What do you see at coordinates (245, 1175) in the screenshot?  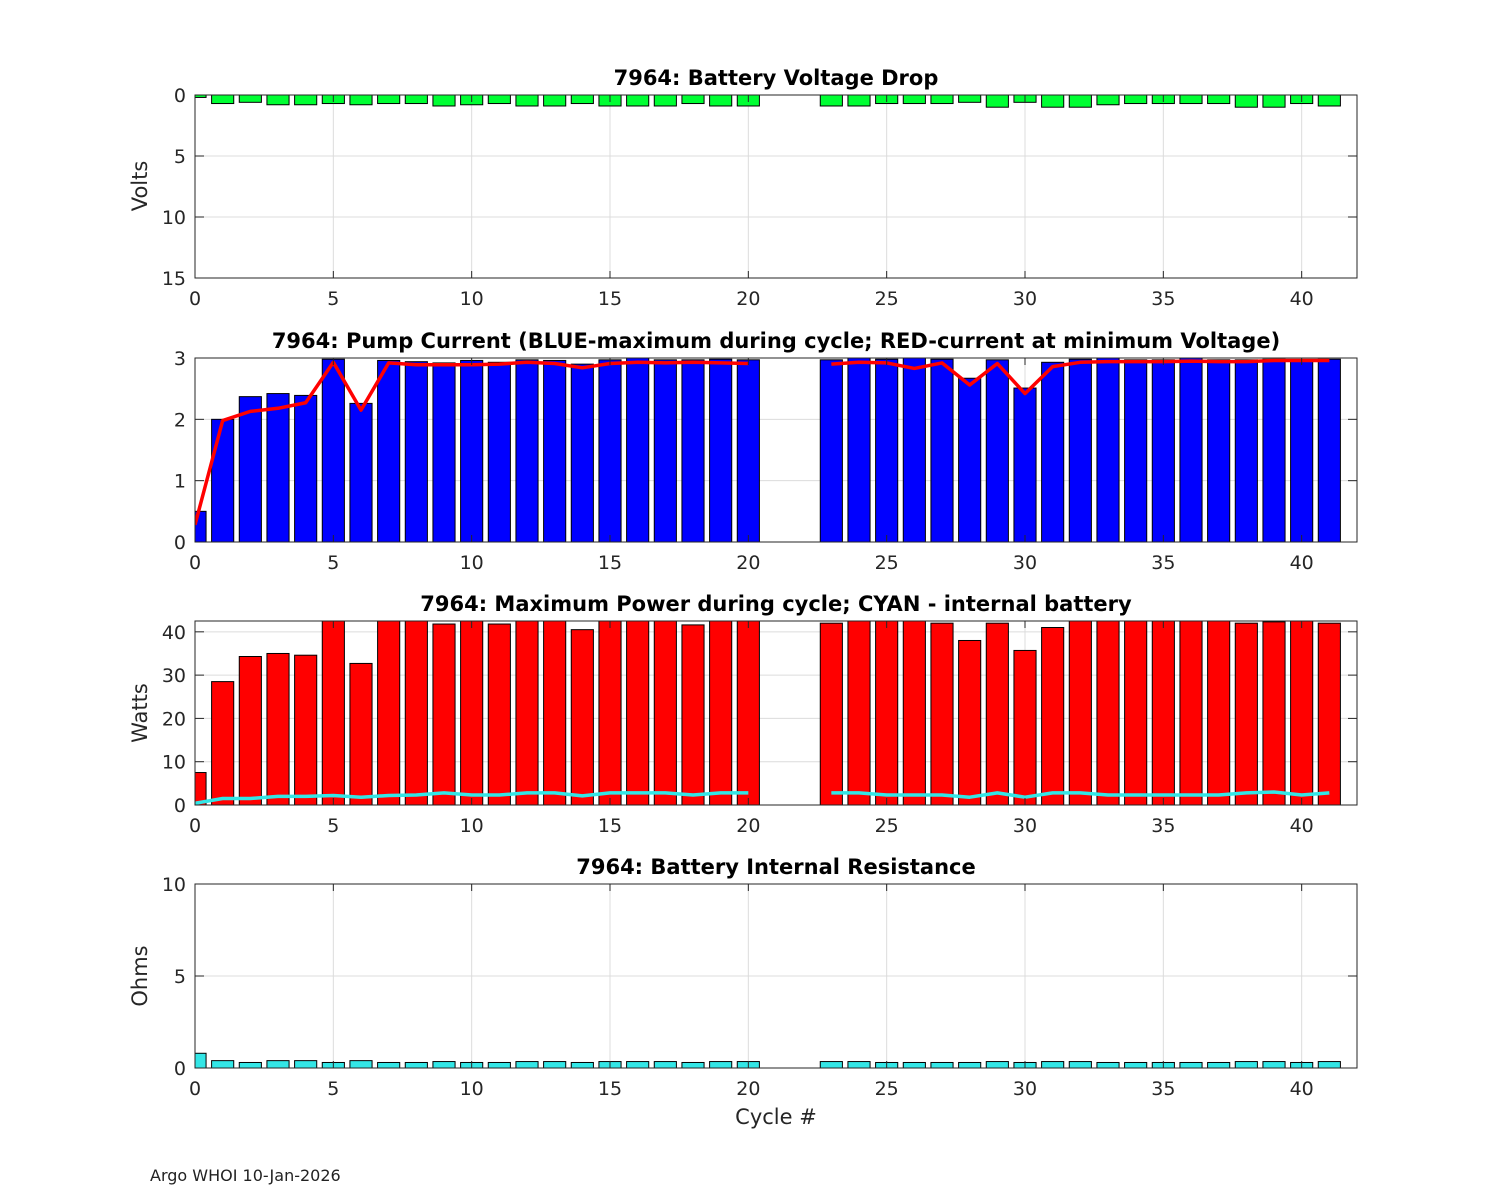 I see `footer-credit: Argo WHOI 10-Jan-2026` at bounding box center [245, 1175].